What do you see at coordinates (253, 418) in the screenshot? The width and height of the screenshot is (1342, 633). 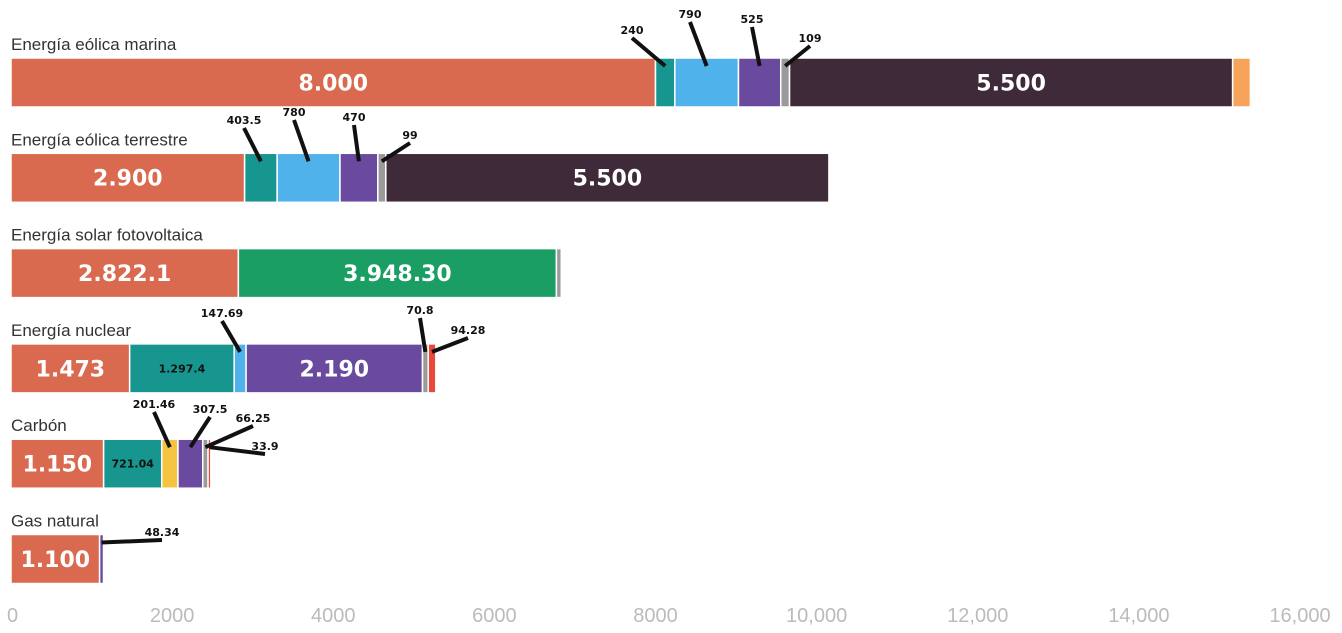 I see `callout-value-label: 66.25` at bounding box center [253, 418].